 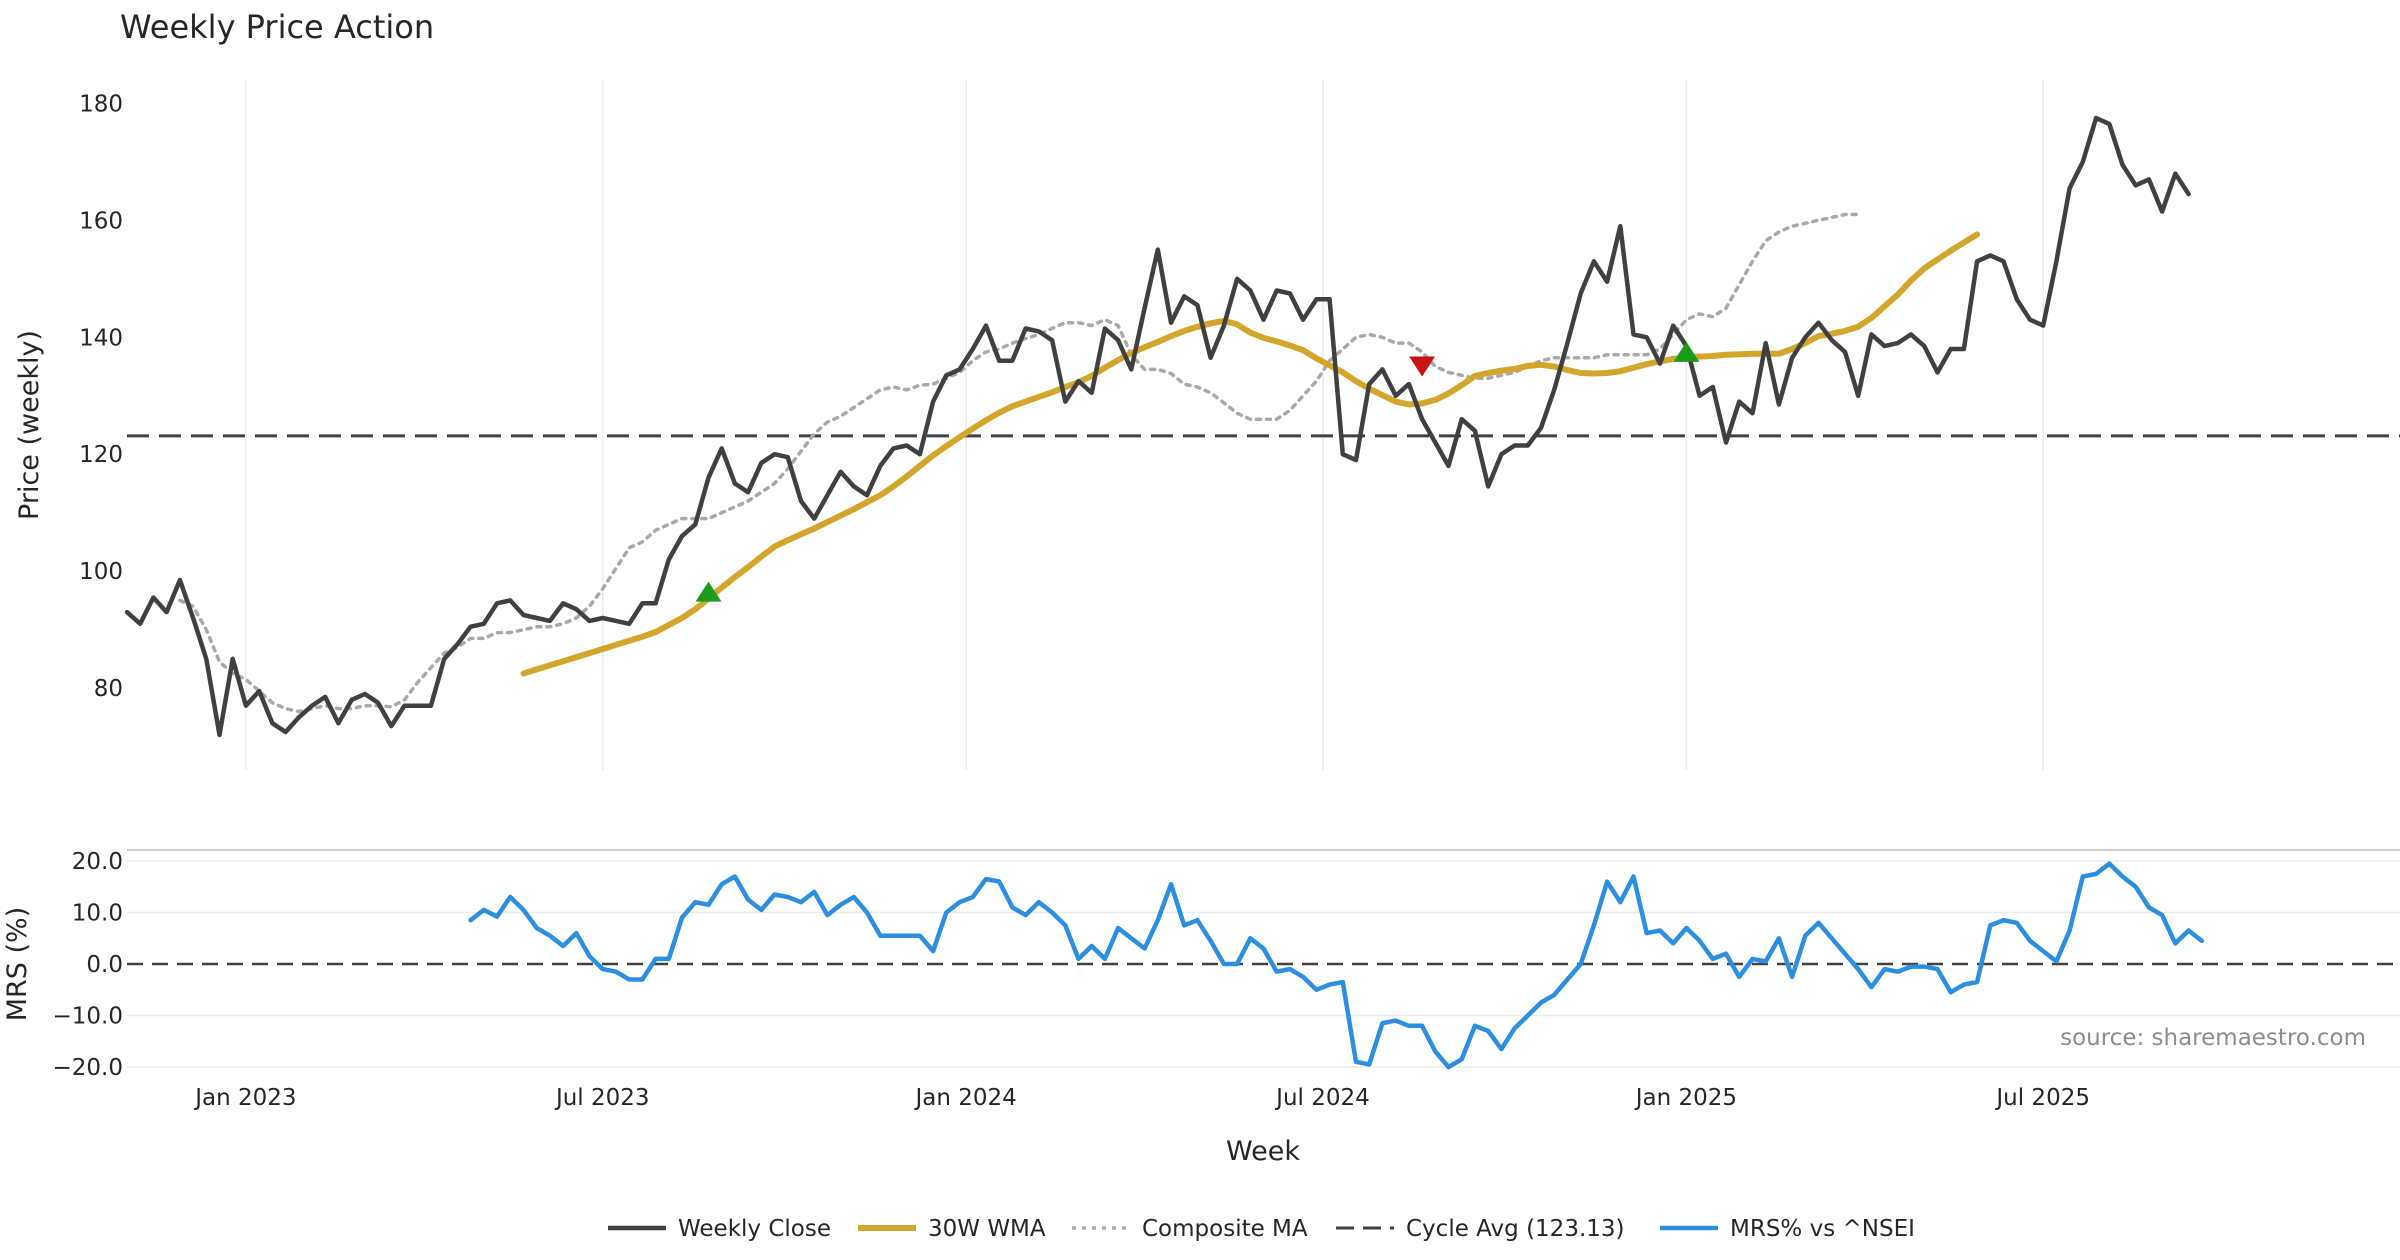 What do you see at coordinates (1322, 1098) in the screenshot?
I see `x-tick-3: Jul 2024` at bounding box center [1322, 1098].